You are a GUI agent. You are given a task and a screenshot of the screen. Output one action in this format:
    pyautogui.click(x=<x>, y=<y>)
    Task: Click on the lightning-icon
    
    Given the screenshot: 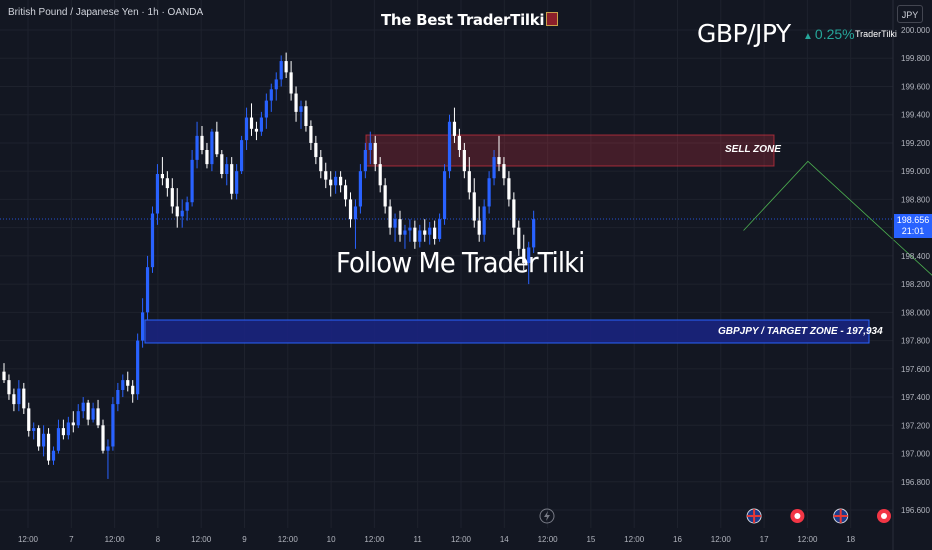 What is the action you would take?
    pyautogui.click(x=547, y=516)
    